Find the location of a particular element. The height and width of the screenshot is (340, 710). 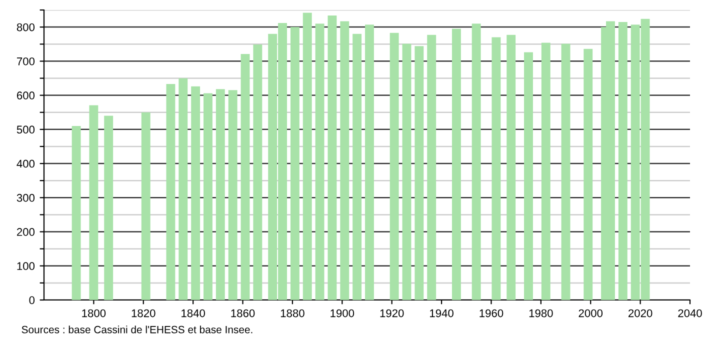

x-tick-label: 1820 is located at coordinates (144, 313).